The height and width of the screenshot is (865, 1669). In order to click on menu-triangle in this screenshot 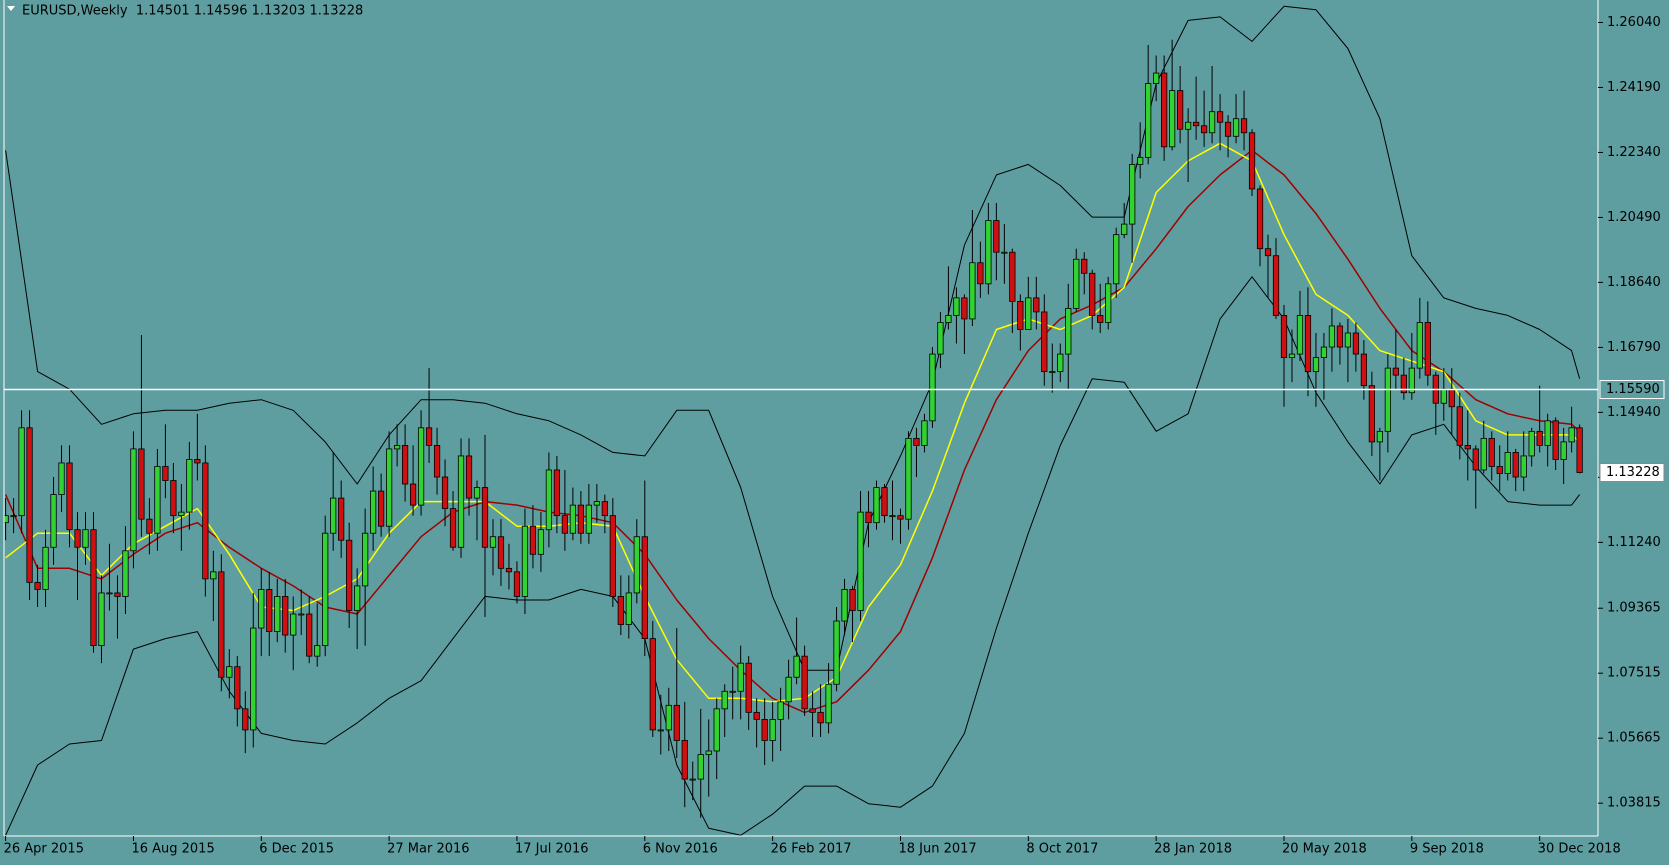, I will do `click(11, 8)`.